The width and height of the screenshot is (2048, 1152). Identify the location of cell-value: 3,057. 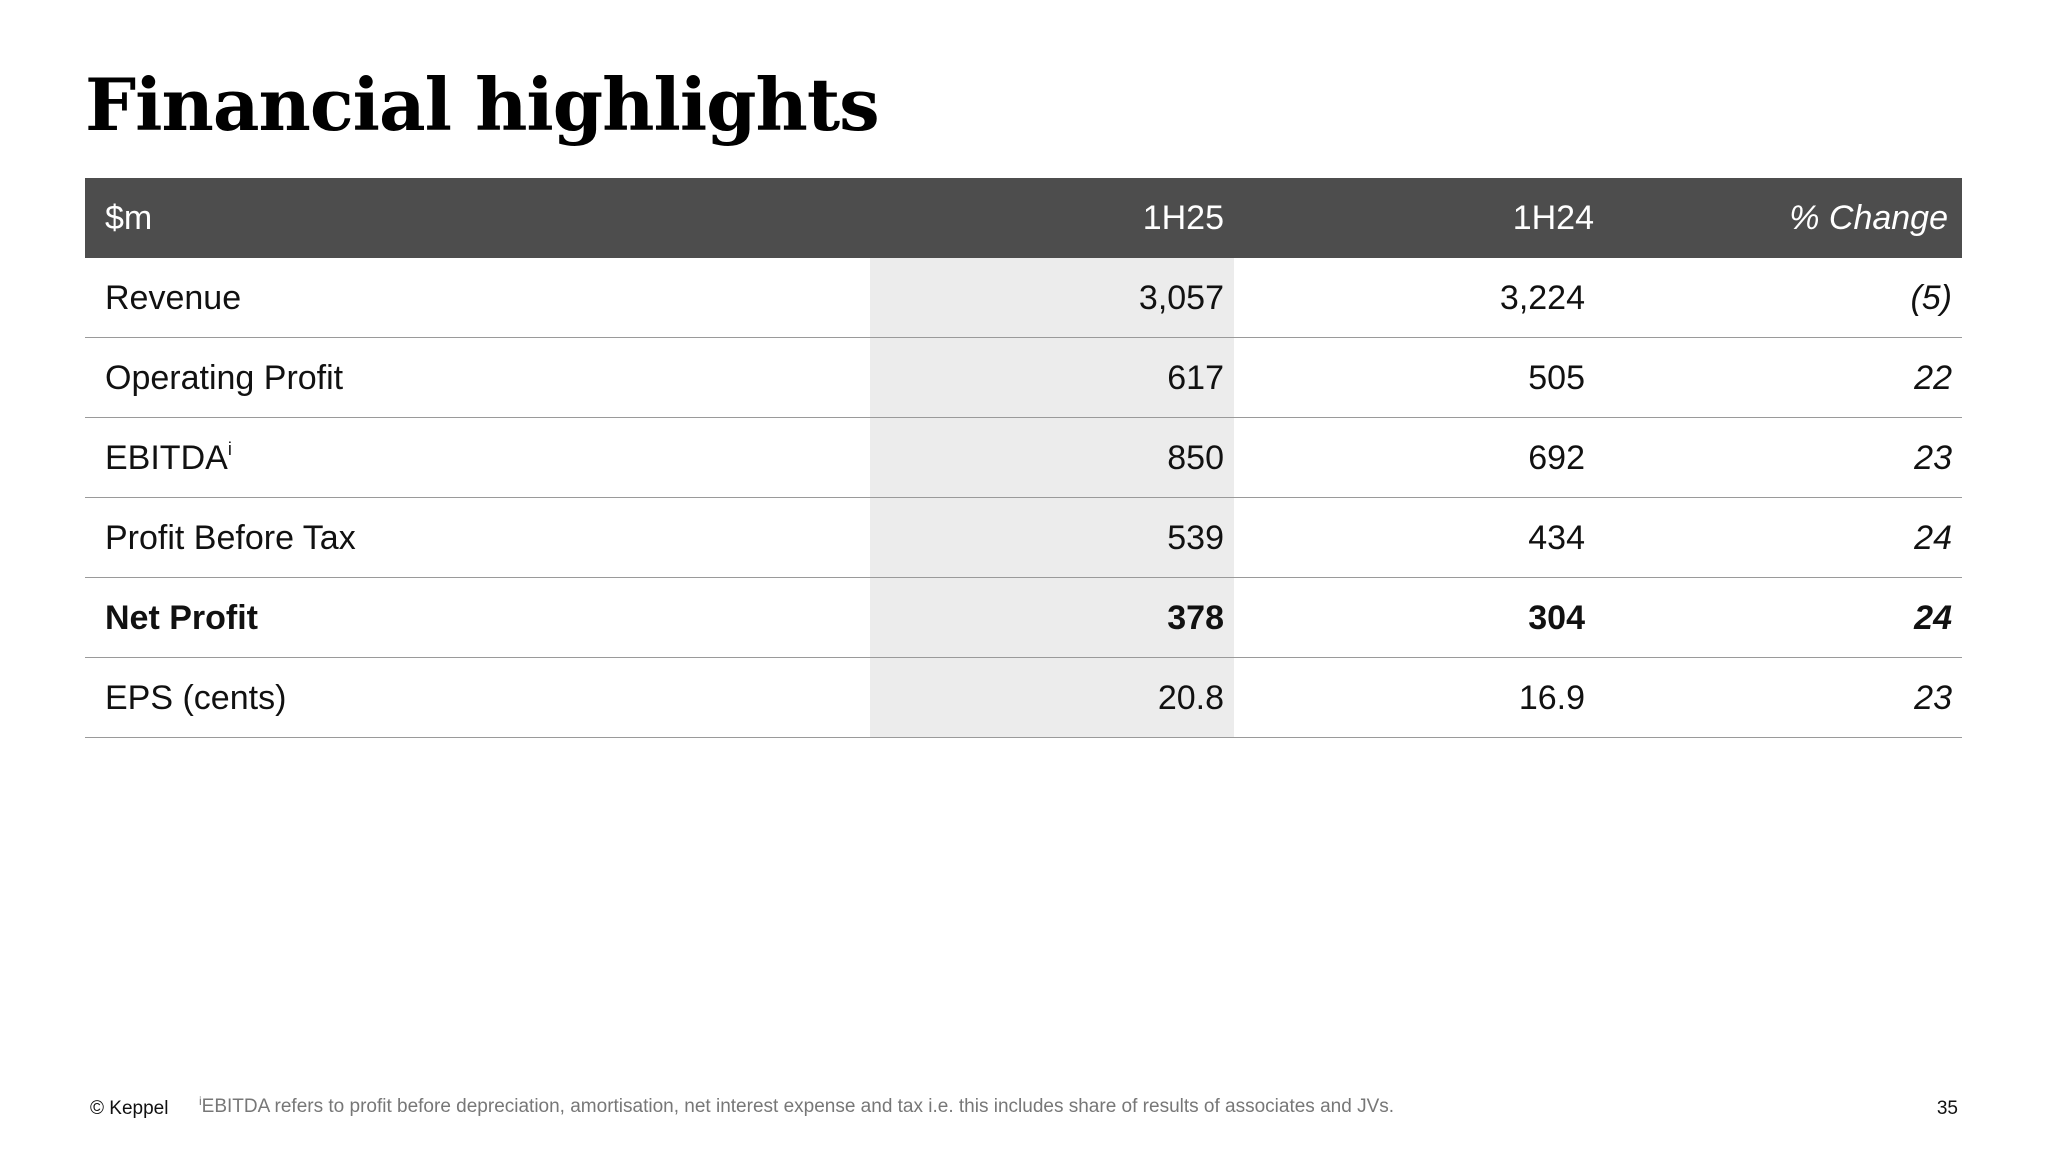
(1181, 298).